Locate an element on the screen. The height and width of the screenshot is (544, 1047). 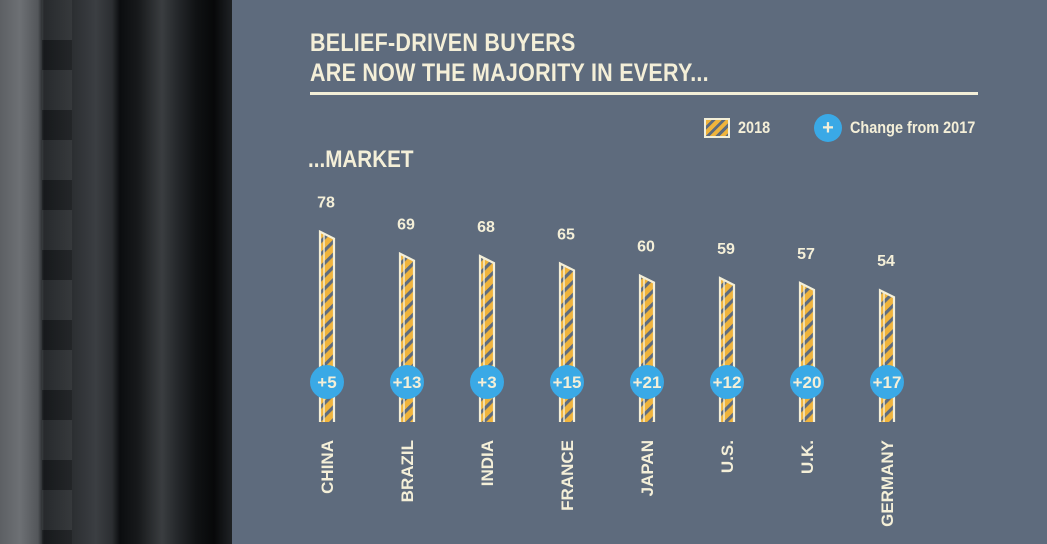
bar-group: 59 +12 U.S. is located at coordinates (727, 357).